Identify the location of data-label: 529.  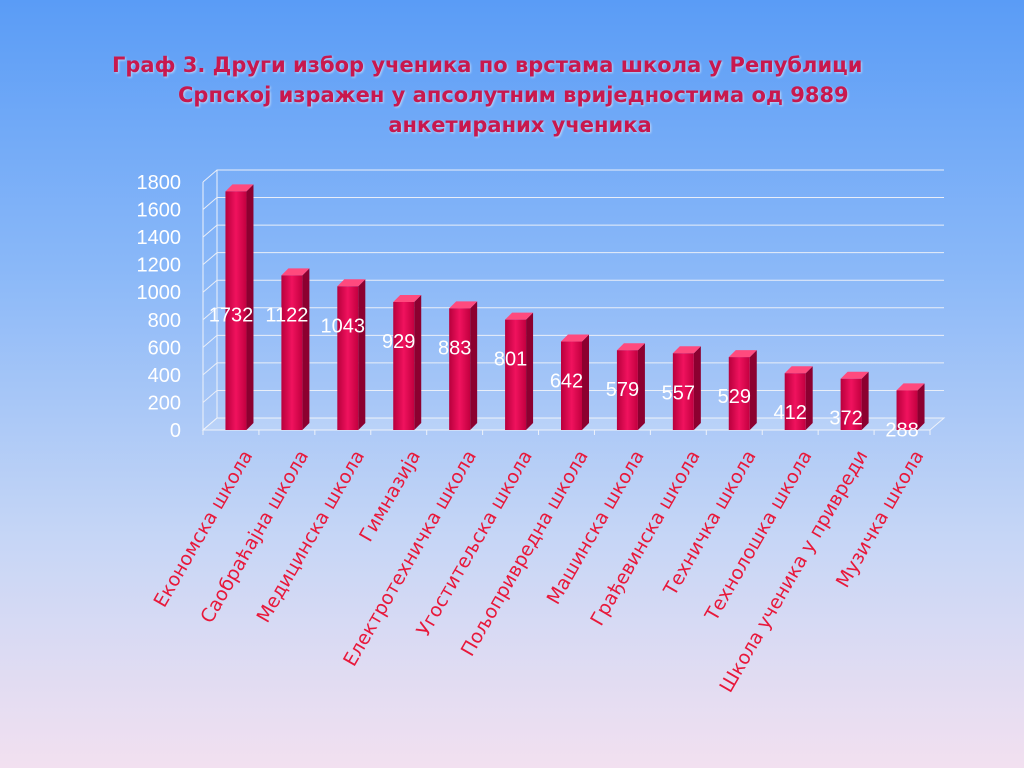
(734, 397).